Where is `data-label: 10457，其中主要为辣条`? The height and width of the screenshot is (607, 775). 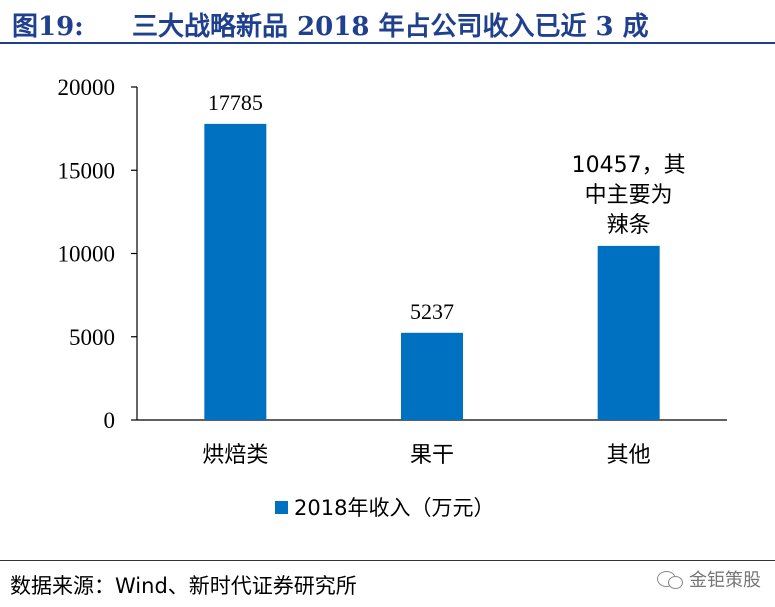
data-label: 10457，其中主要为辣条 is located at coordinates (629, 195).